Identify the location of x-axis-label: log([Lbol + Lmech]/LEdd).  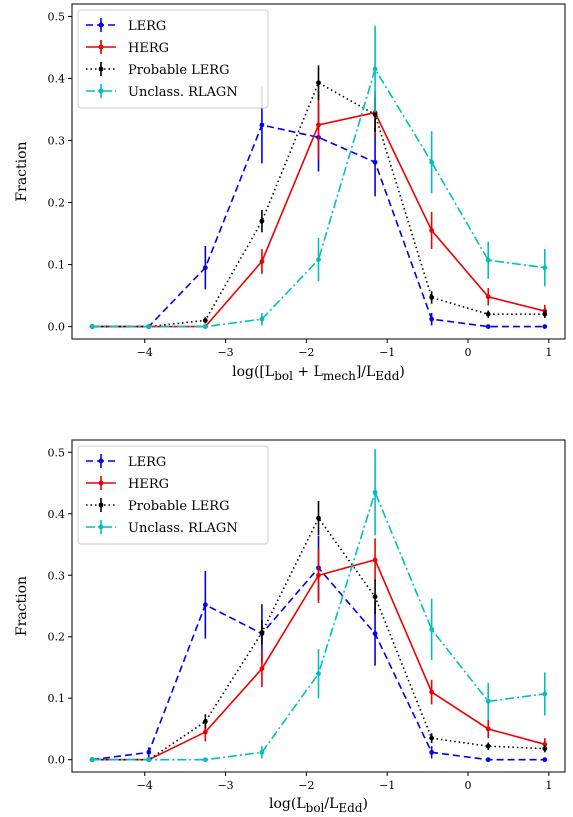
(318, 373).